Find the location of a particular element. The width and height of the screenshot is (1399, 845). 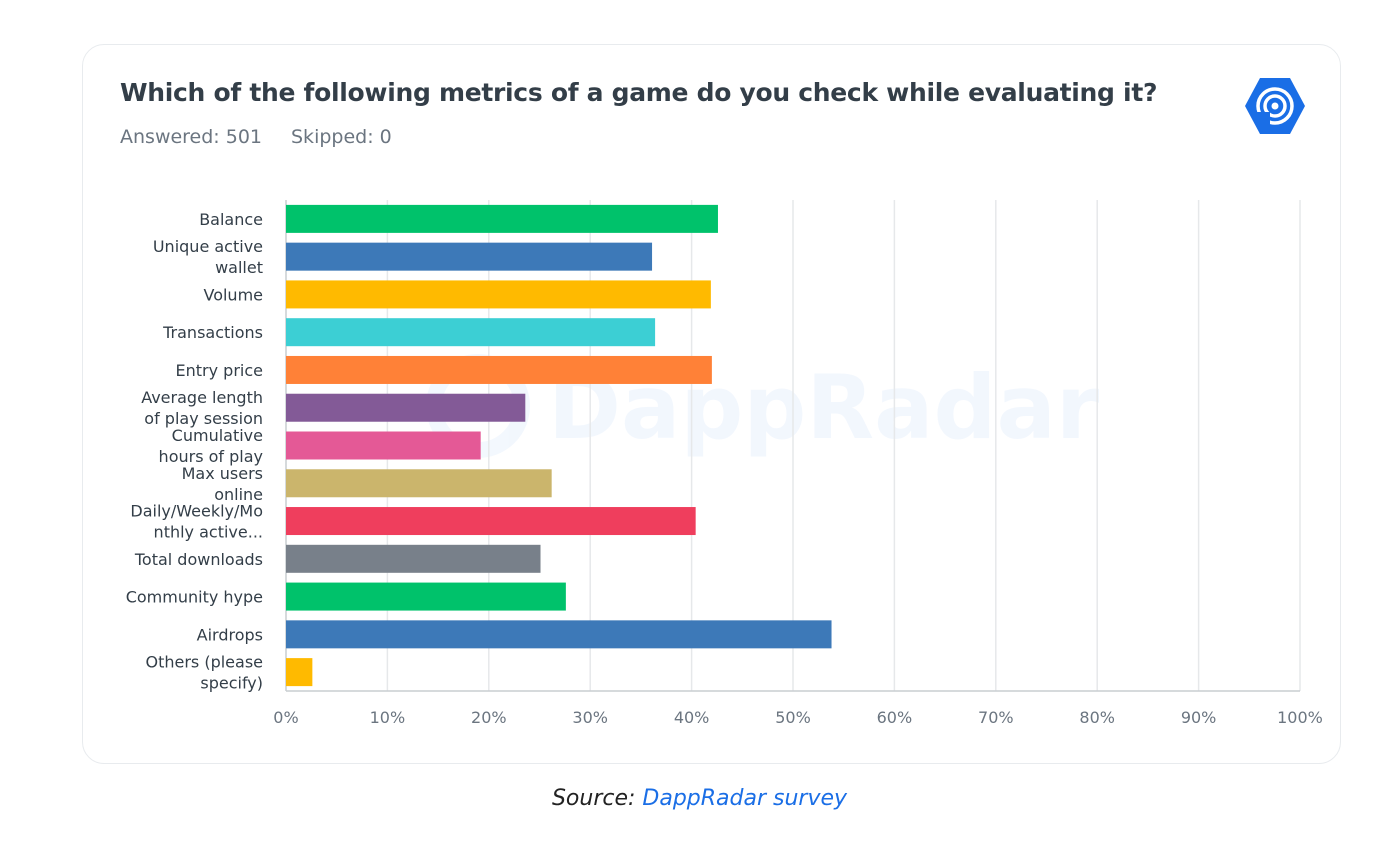

category-label-line: specify) is located at coordinates (231, 683).